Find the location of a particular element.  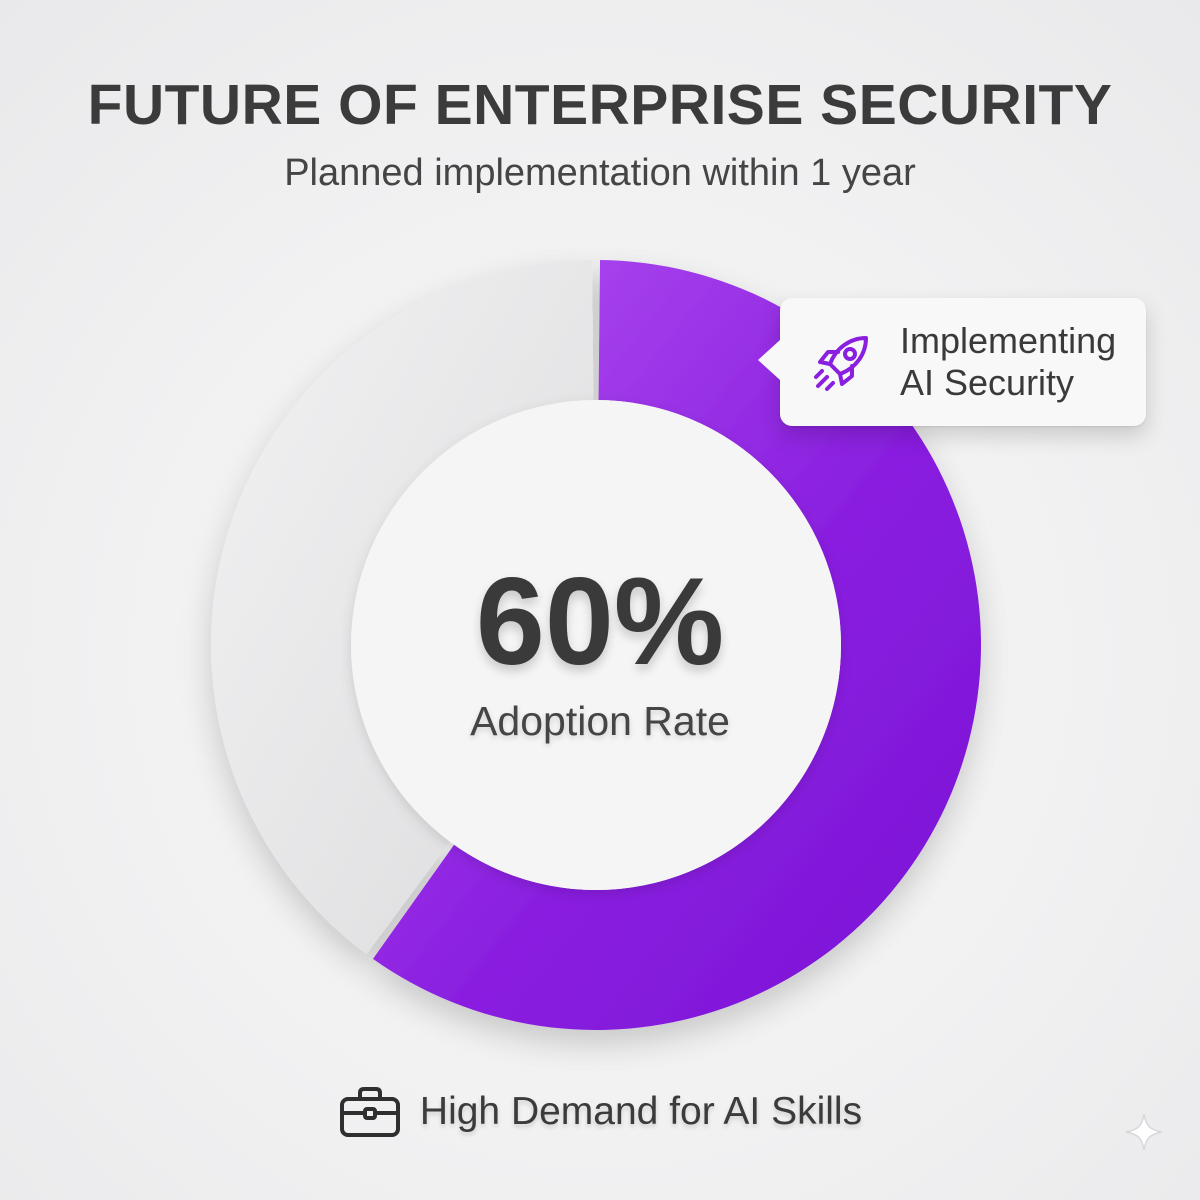

briefcase-icon is located at coordinates (369, 1112).